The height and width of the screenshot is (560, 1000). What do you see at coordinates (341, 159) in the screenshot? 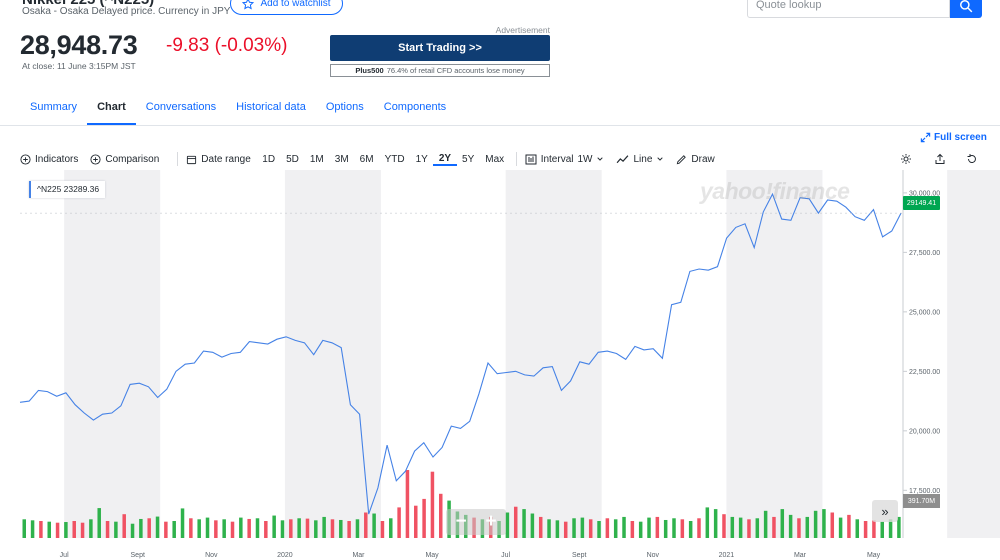
I see `range-3m: 3M` at bounding box center [341, 159].